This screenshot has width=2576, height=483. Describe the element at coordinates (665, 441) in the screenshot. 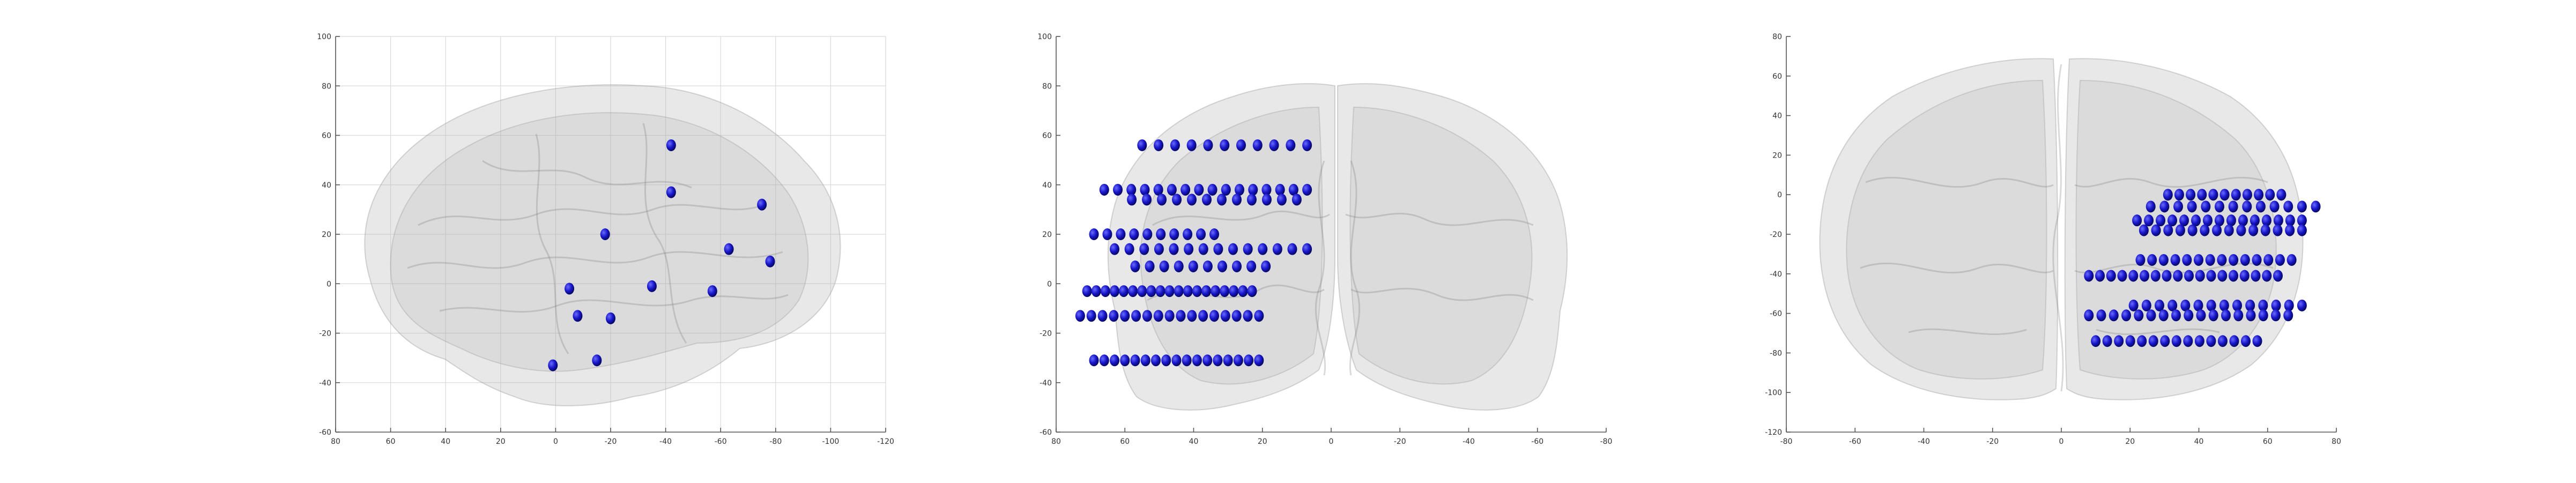

I see `x-tick-label: -40` at that location.